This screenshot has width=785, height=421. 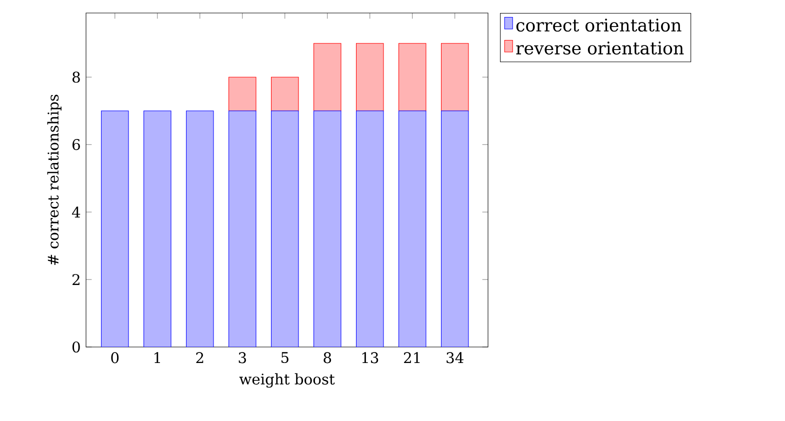 What do you see at coordinates (76, 77) in the screenshot?
I see `y-tick-label: 8` at bounding box center [76, 77].